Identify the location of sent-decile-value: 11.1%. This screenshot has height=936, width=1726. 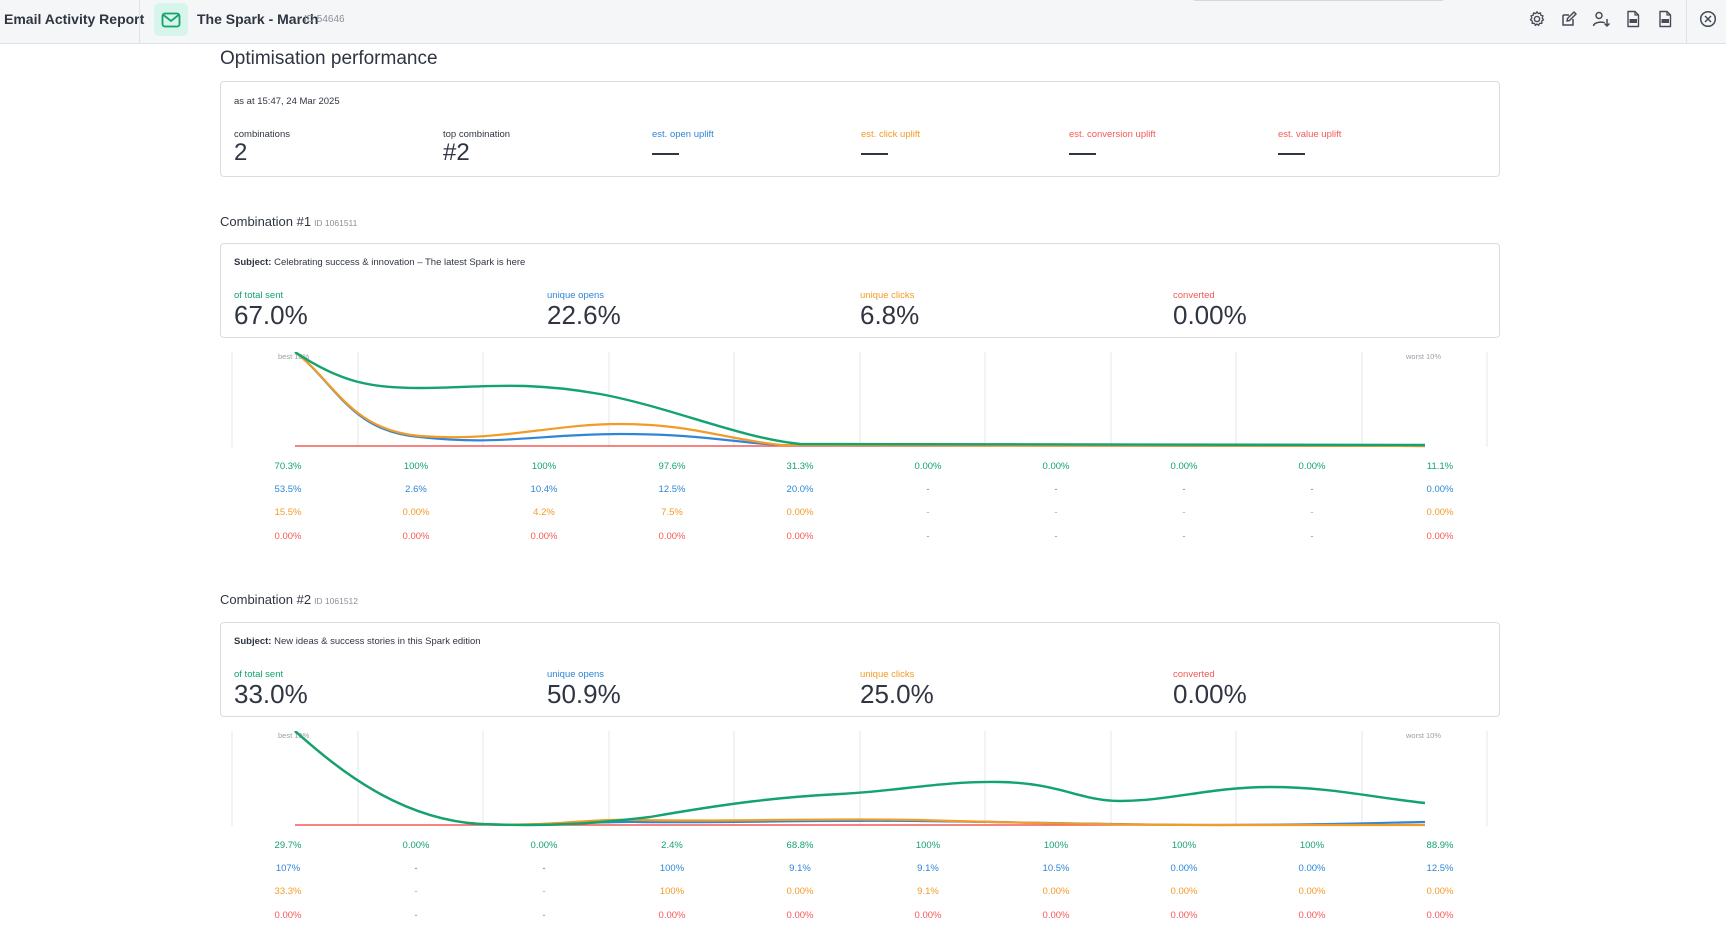
(1440, 466).